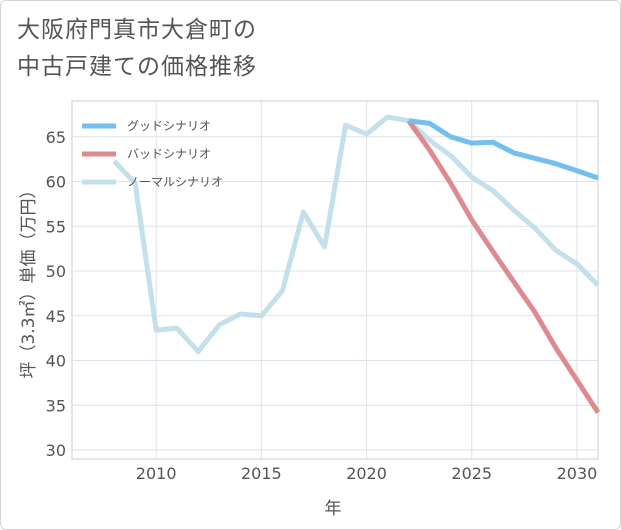  Describe the element at coordinates (137, 30) in the screenshot. I see `chart-title-line-1: 大阪府門真市大倉町の` at that location.